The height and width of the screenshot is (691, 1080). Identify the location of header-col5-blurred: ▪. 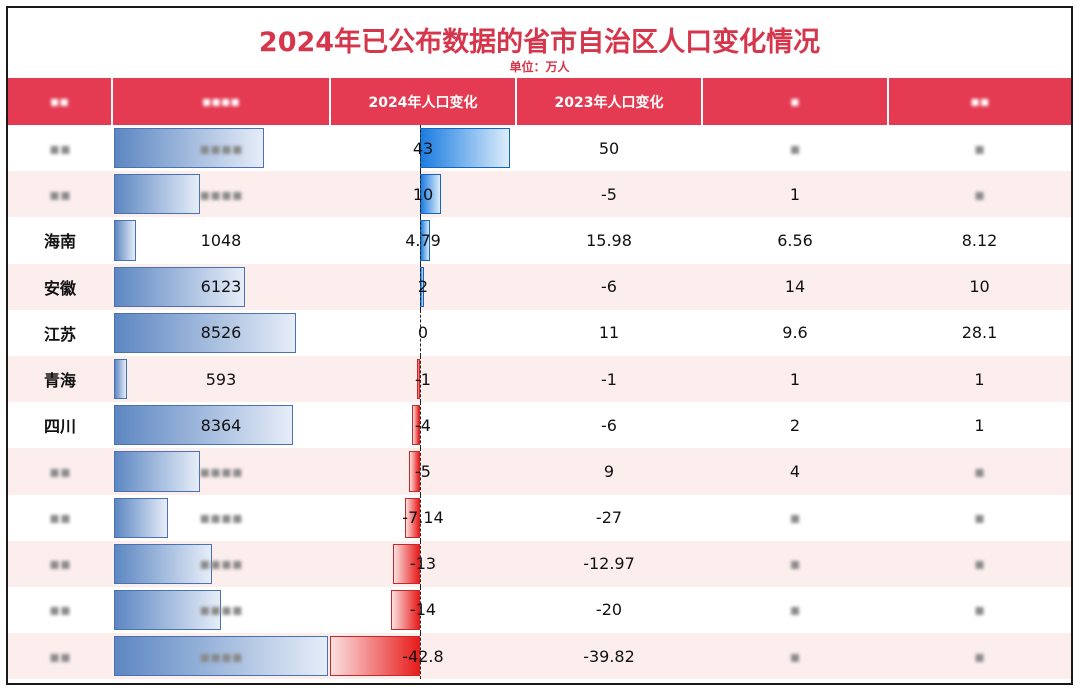
(795, 101).